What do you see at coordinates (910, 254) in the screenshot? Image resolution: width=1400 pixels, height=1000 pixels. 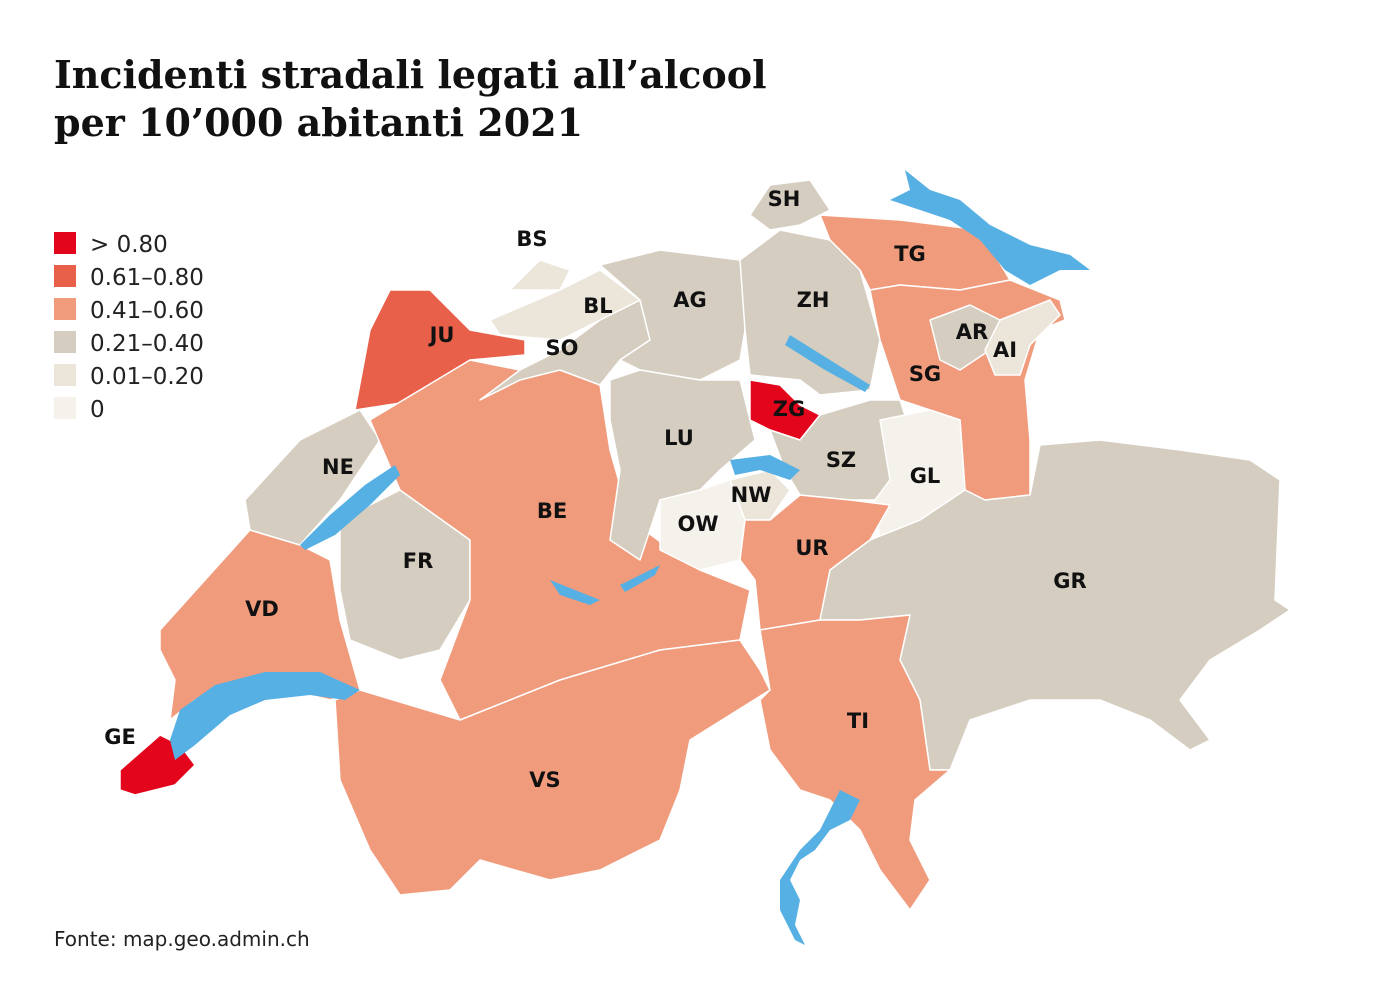 I see `region-label: TG` at bounding box center [910, 254].